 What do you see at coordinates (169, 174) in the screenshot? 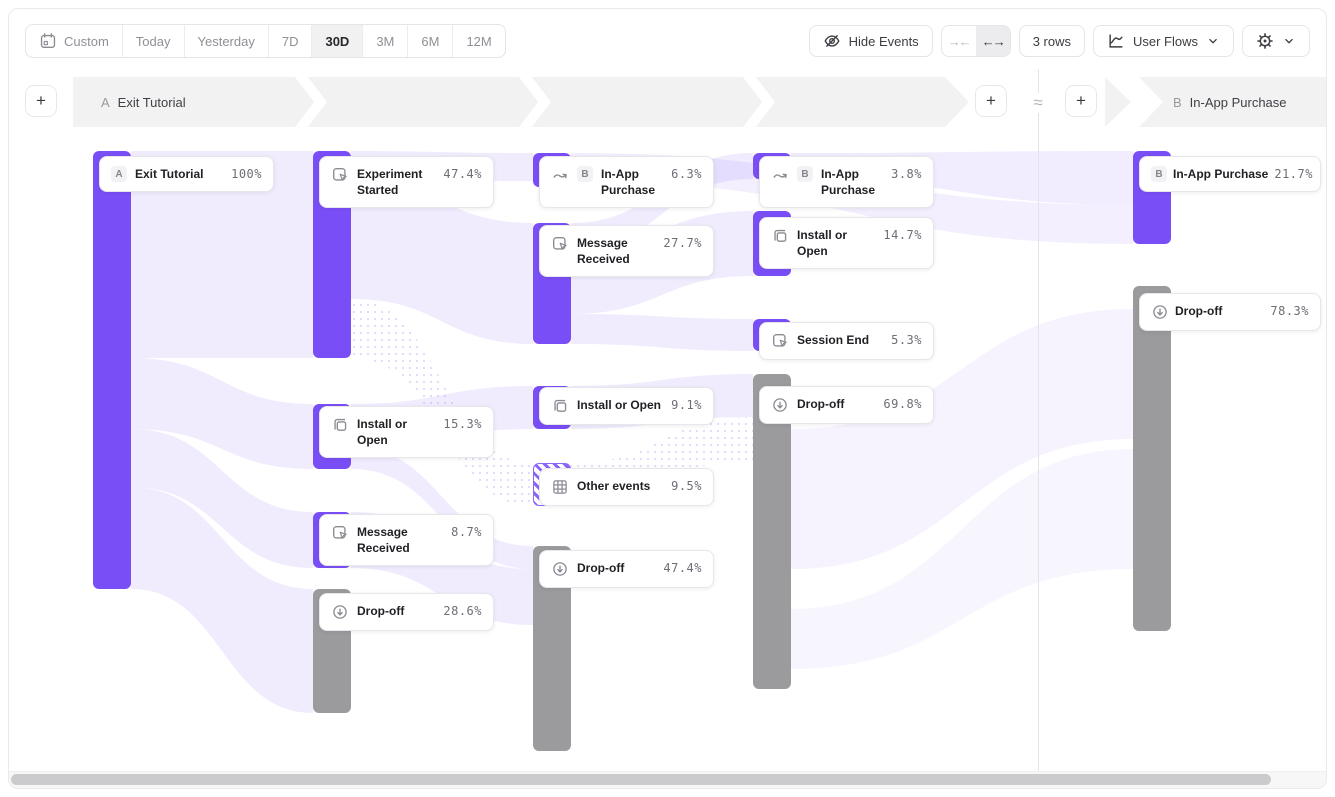
I see `node-label: Exit Tutorial` at bounding box center [169, 174].